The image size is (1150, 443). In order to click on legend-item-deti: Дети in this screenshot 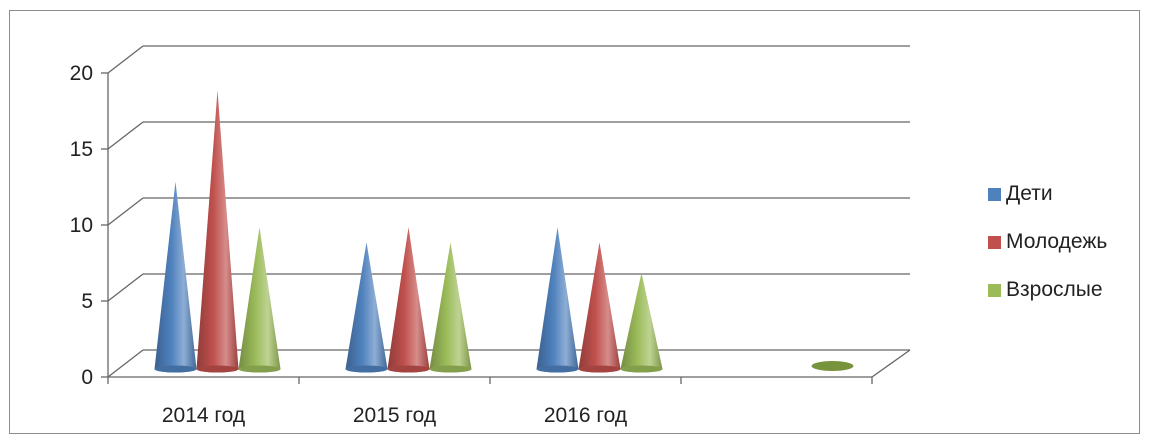, I will do `click(1047, 194)`.